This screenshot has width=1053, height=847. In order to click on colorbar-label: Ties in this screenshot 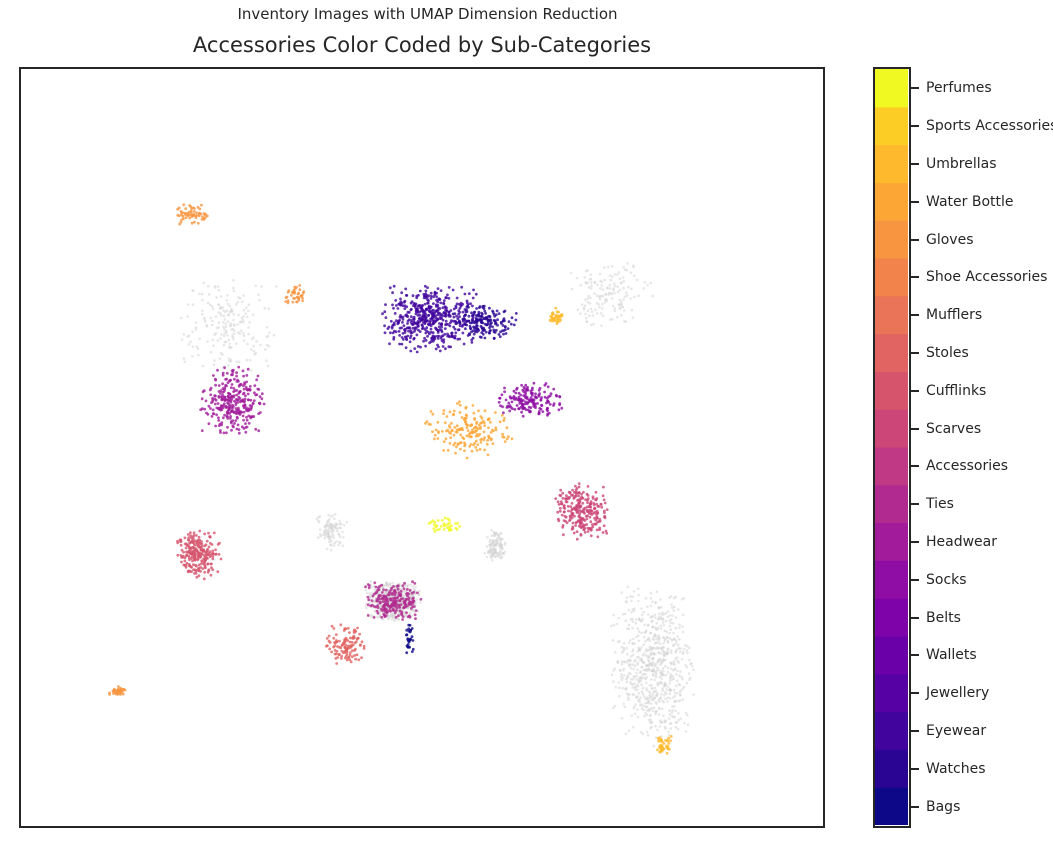, I will do `click(940, 504)`.